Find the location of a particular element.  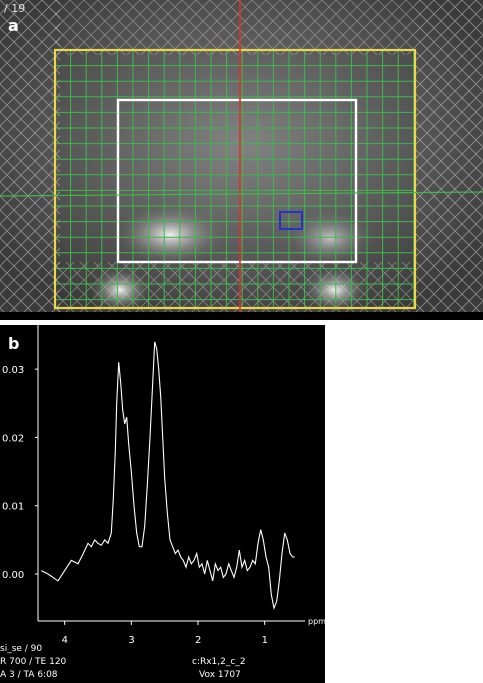

y-tick-label: 0.00 is located at coordinates (13, 575).